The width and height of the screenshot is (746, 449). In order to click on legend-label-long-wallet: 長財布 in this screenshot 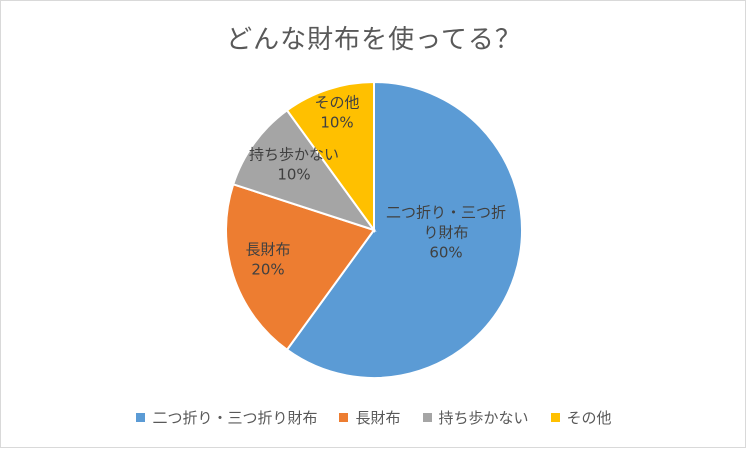, I will do `click(378, 418)`.